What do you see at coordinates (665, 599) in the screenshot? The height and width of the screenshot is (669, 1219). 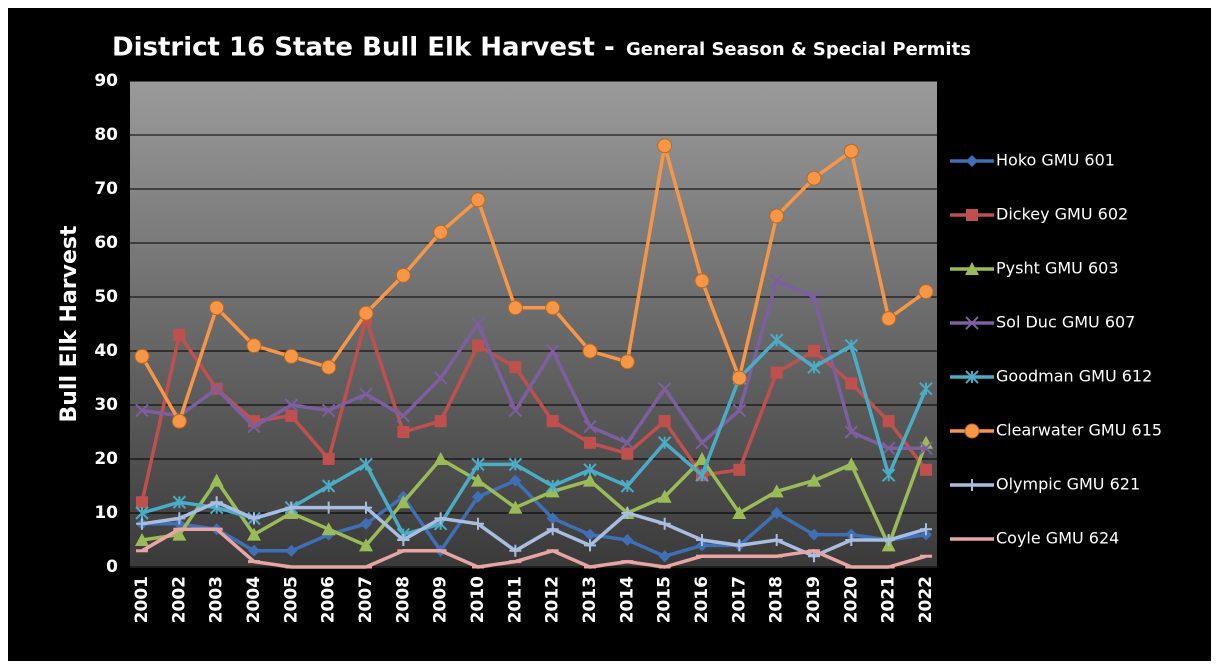 I see `x-tick-label: 2015` at bounding box center [665, 599].